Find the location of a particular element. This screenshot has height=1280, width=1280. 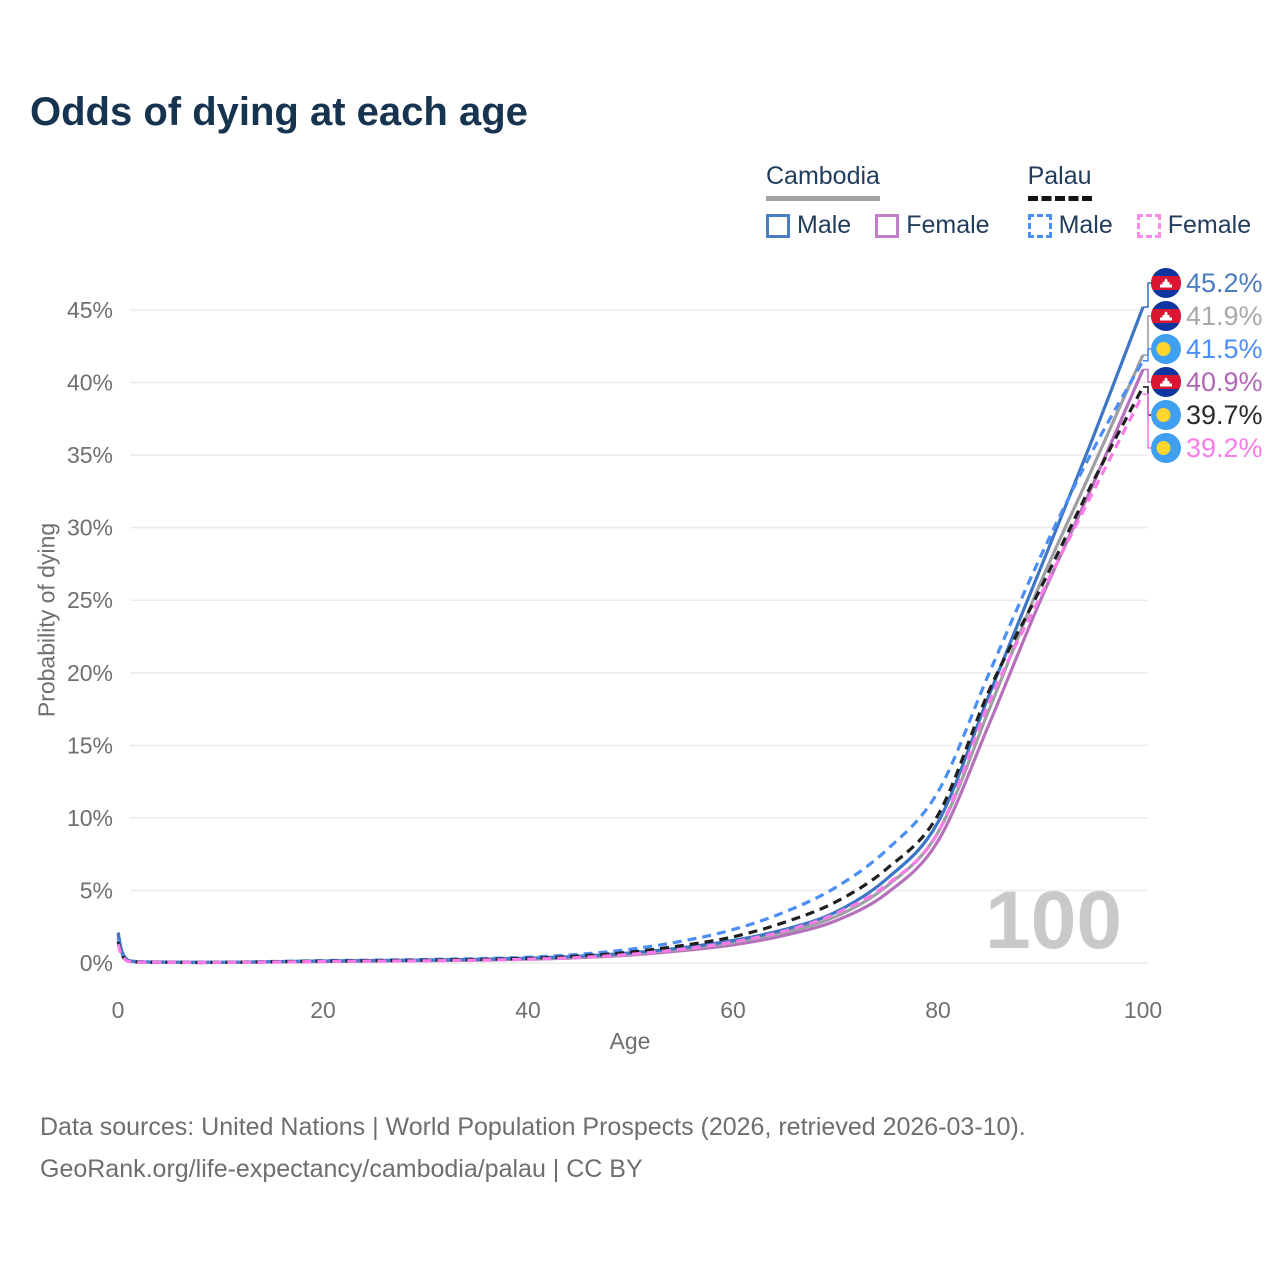

end-label-palau-female: 39.2% is located at coordinates (1207, 448).